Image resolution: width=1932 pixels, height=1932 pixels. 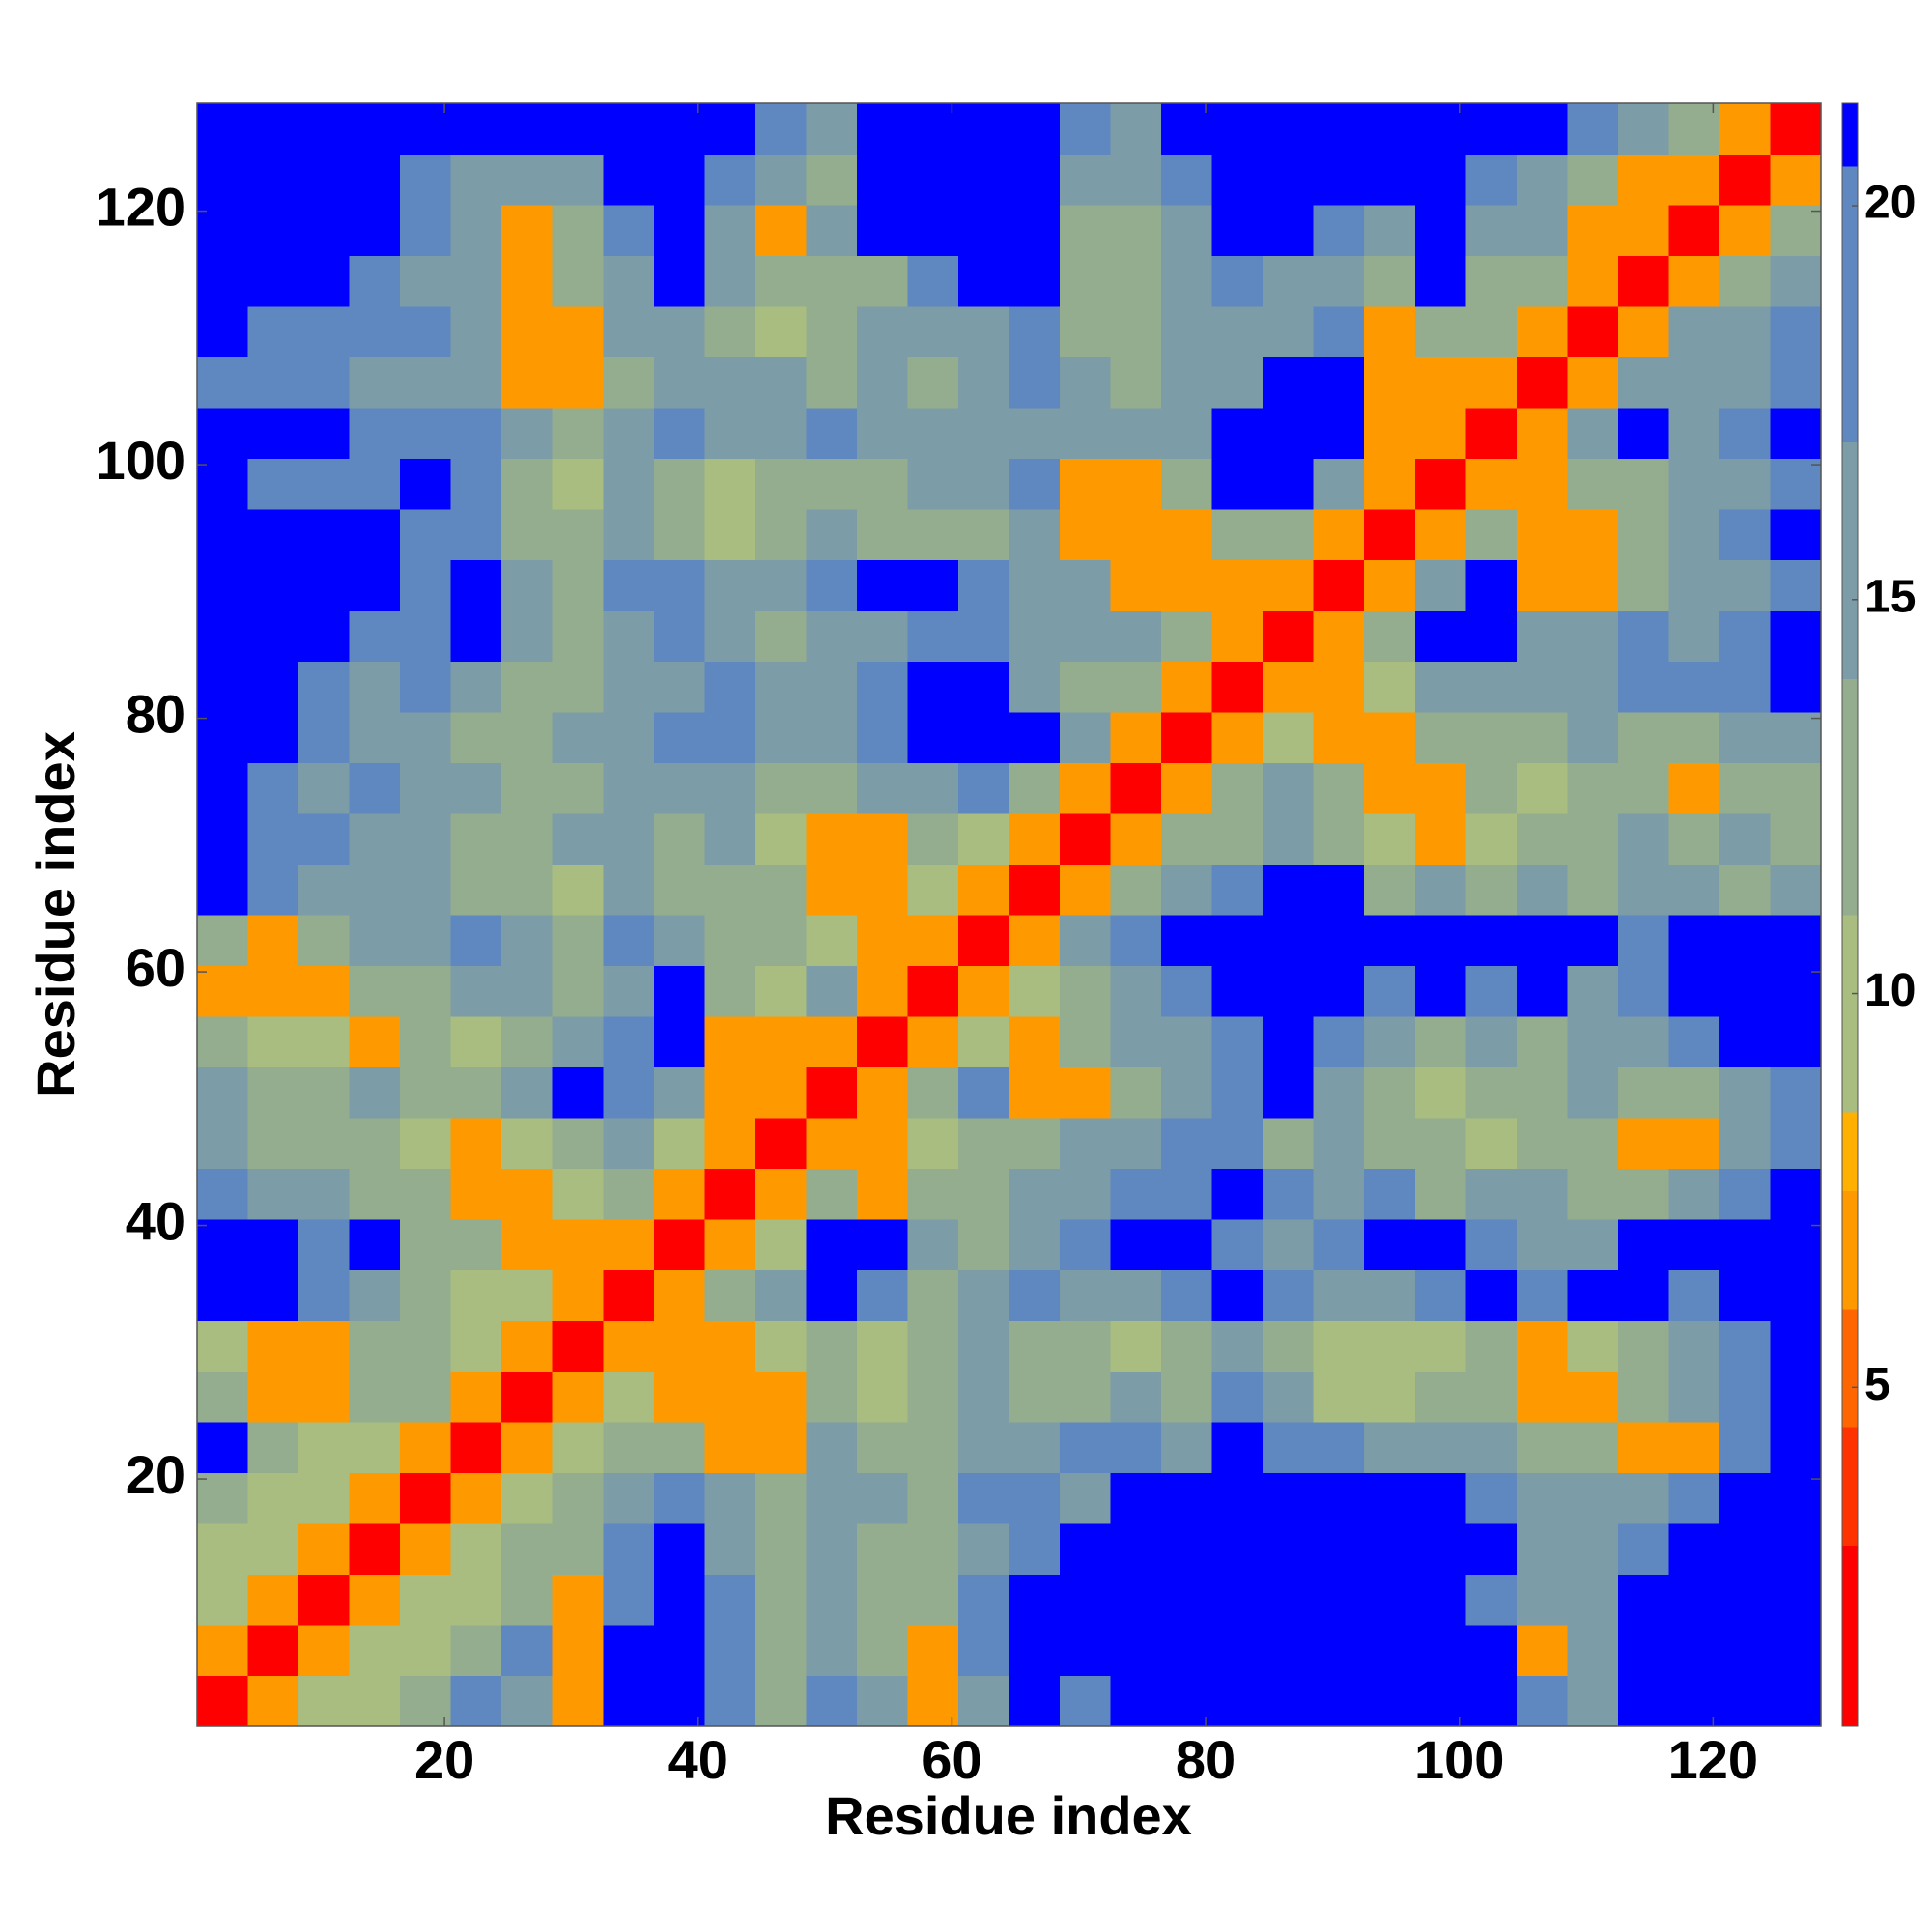 I want to click on x-tick-label: 100, so click(x=1459, y=1759).